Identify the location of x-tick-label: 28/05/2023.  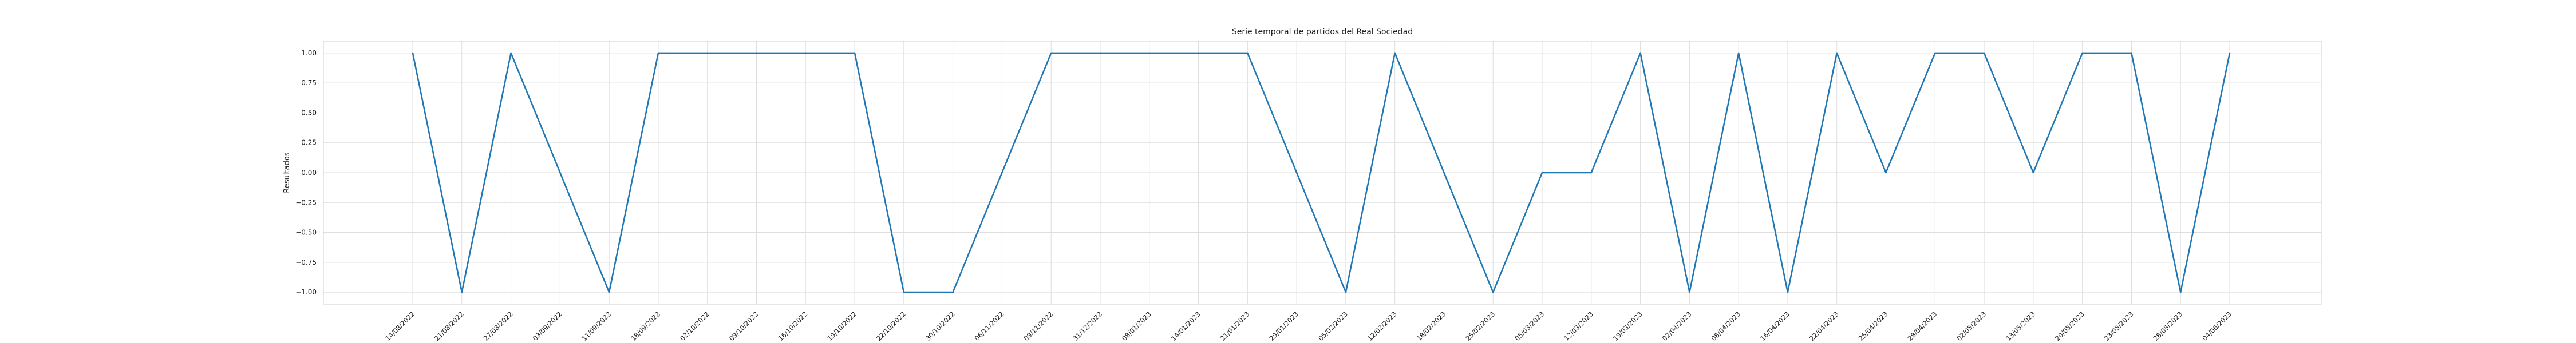
(2168, 326).